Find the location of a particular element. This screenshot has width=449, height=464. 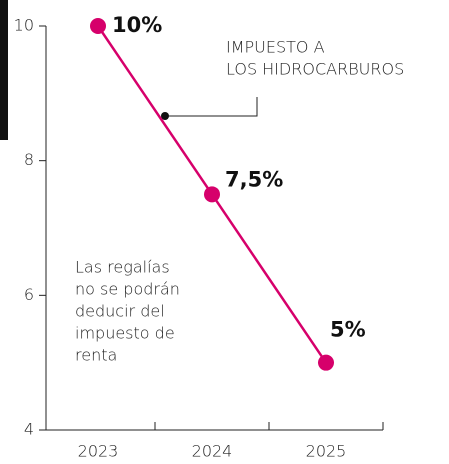

side-bar is located at coordinates (4, 70).